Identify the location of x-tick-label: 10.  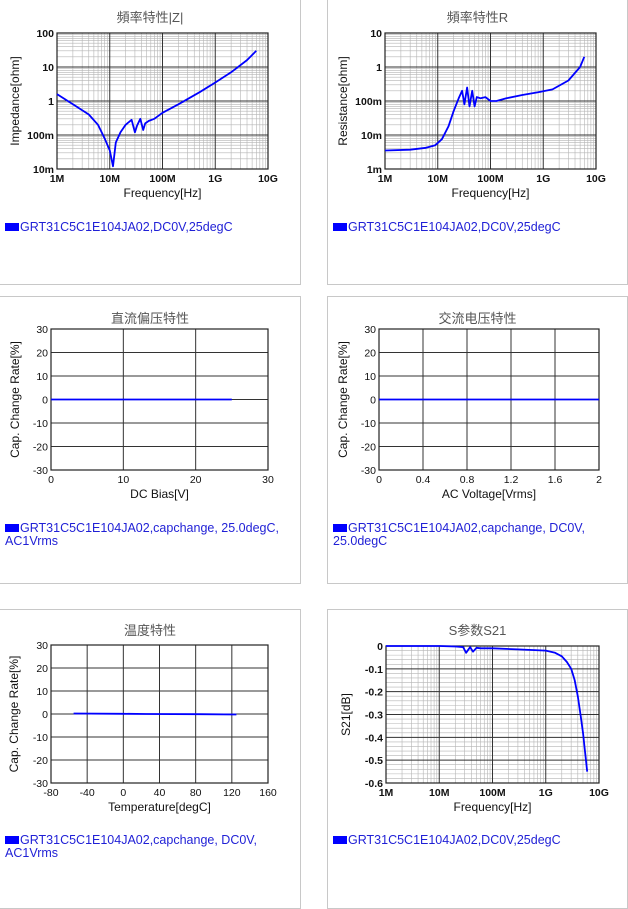
(123, 480).